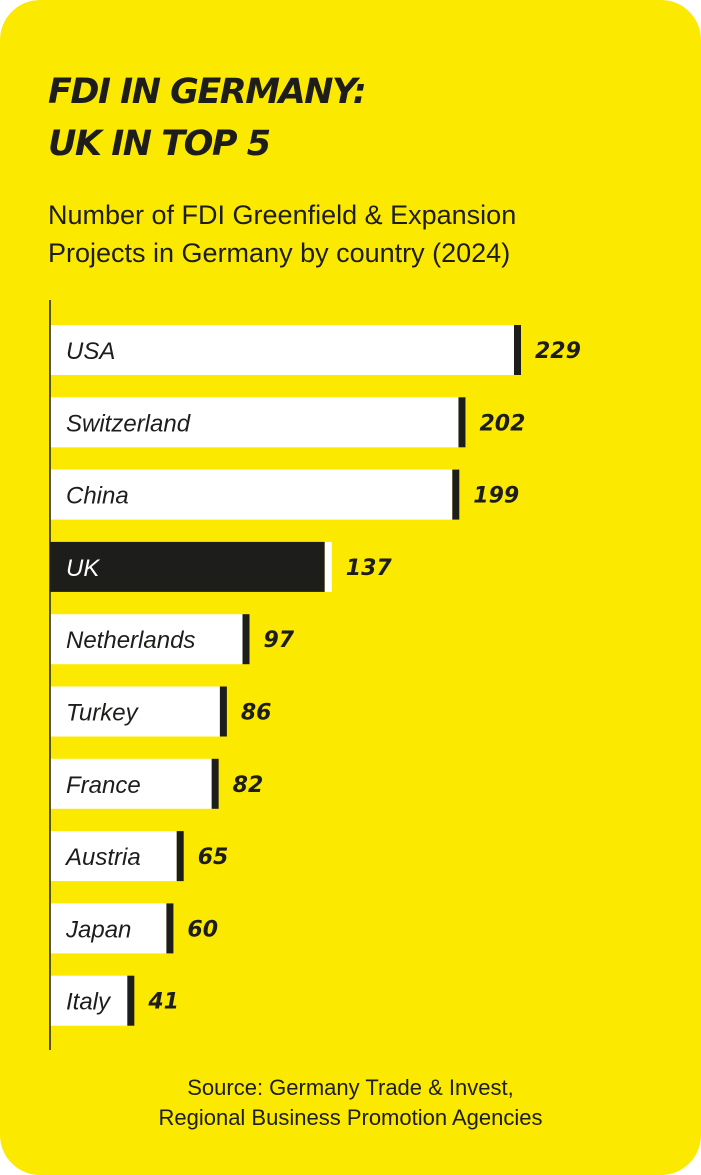 This screenshot has height=1175, width=701. What do you see at coordinates (369, 568) in the screenshot?
I see `value-label-uk: 137` at bounding box center [369, 568].